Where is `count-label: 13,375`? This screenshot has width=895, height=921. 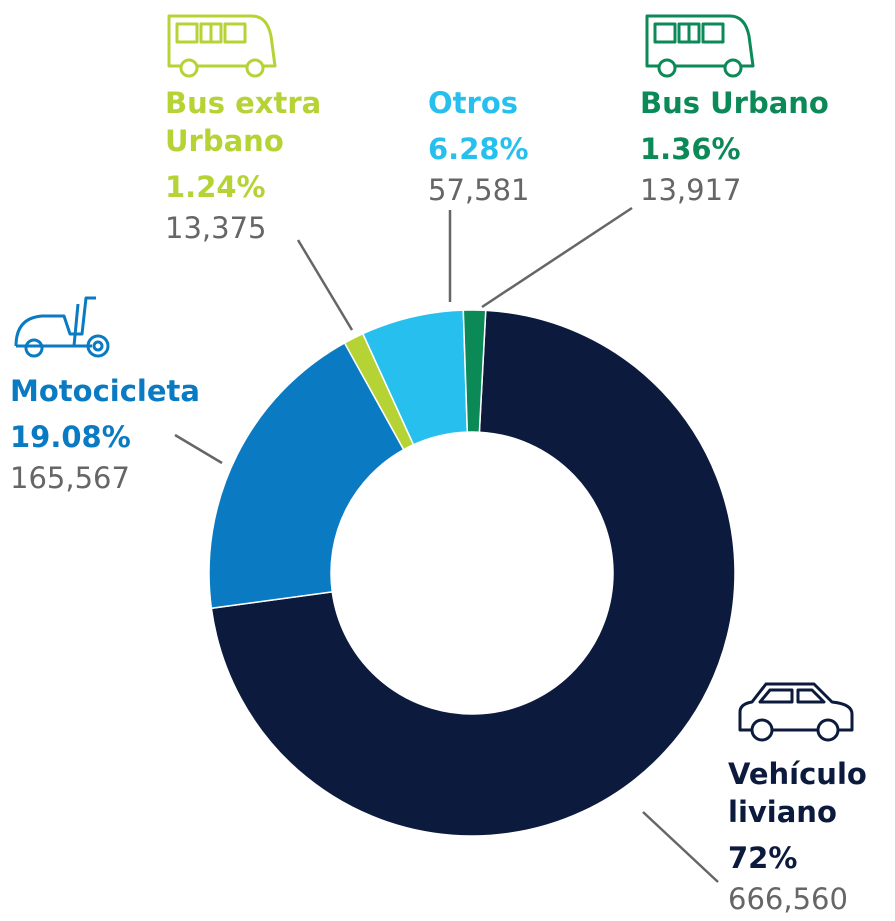 count-label: 13,375 is located at coordinates (216, 228).